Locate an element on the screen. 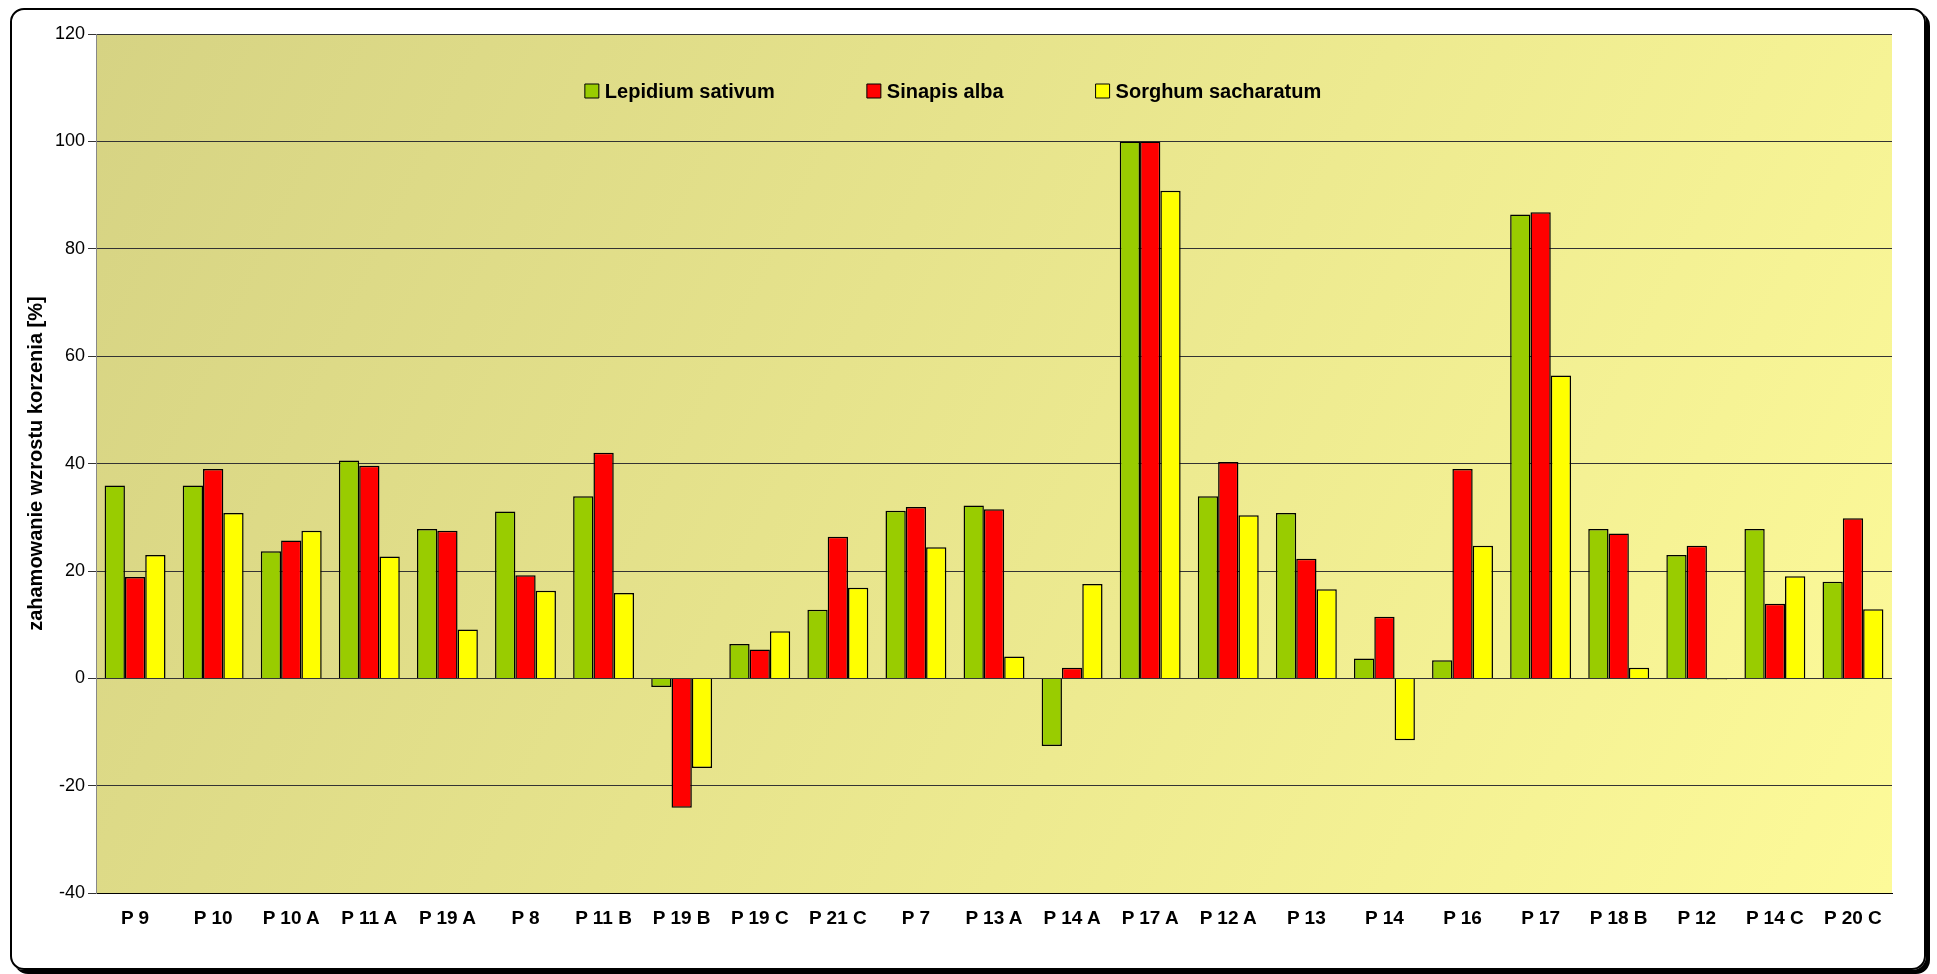 The image size is (1937, 974). x-tick-label: P 12 is located at coordinates (1697, 917).